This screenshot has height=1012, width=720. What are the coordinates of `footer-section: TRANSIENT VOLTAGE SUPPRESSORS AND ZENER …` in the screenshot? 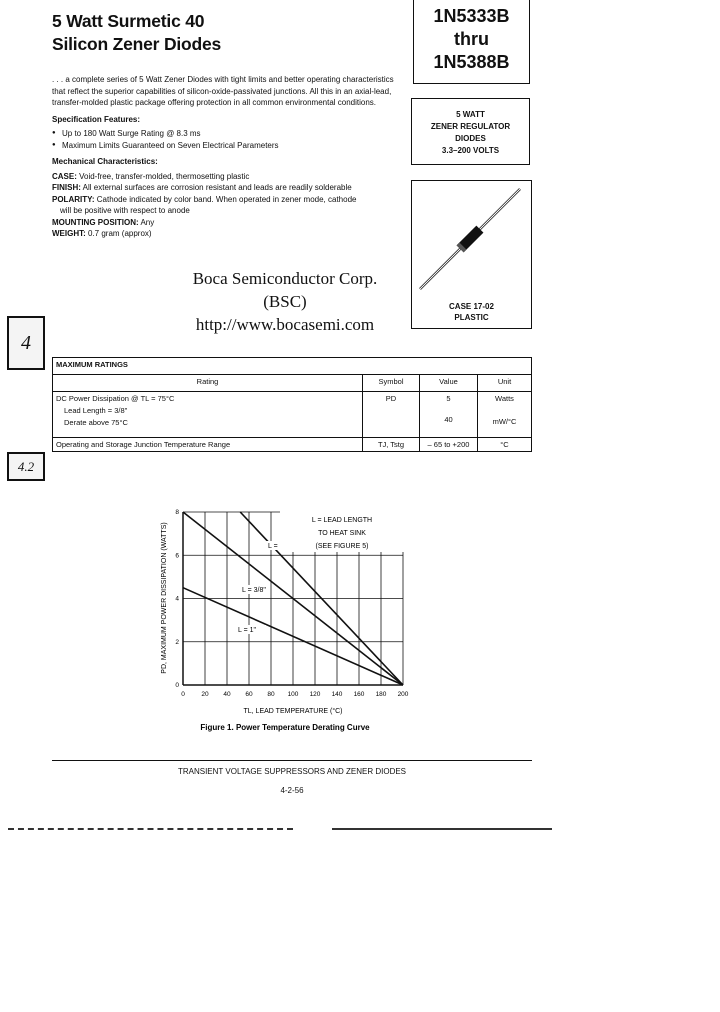 It's located at (292, 771).